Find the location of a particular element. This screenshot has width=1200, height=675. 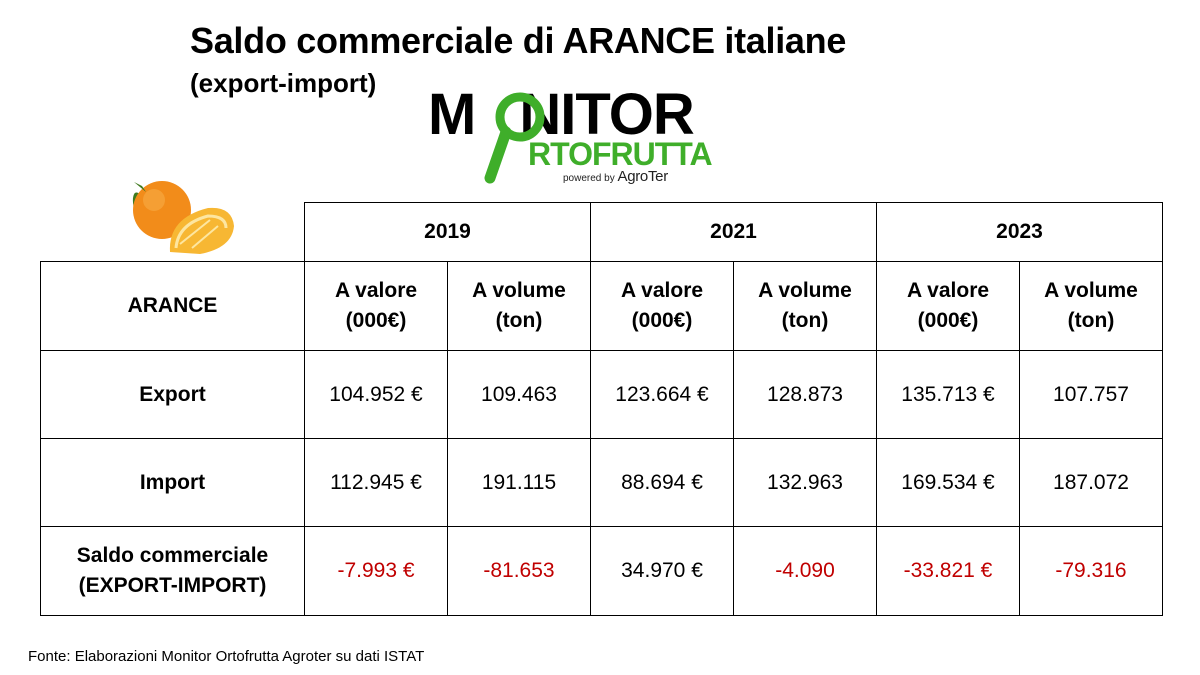

table-cell: 104.952 € is located at coordinates (376, 394).